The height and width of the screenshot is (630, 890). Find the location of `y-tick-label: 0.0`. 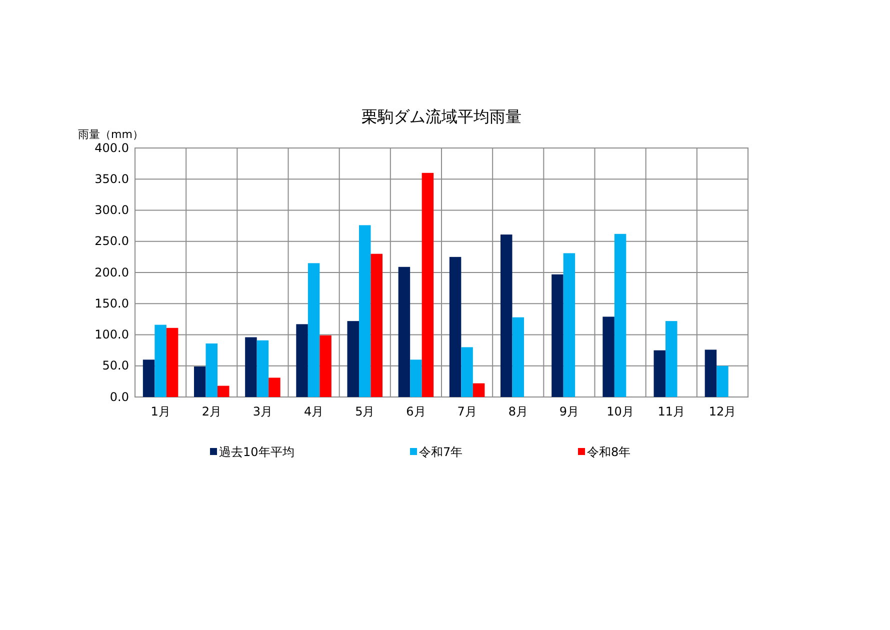

y-tick-label: 0.0 is located at coordinates (119, 397).